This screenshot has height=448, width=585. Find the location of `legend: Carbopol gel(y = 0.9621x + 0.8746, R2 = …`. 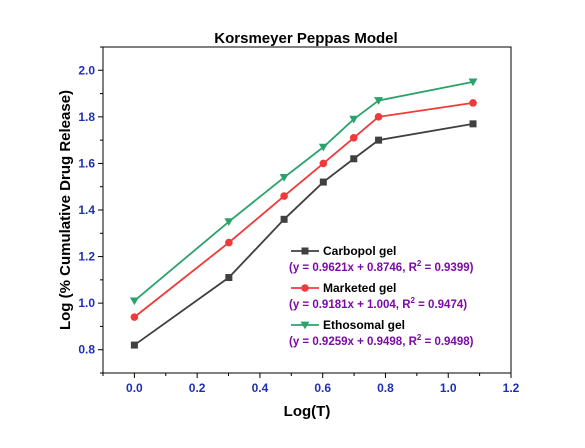

legend: Carbopol gel(y = 0.9621x + 0.8746, R2 = … is located at coordinates (381, 296).